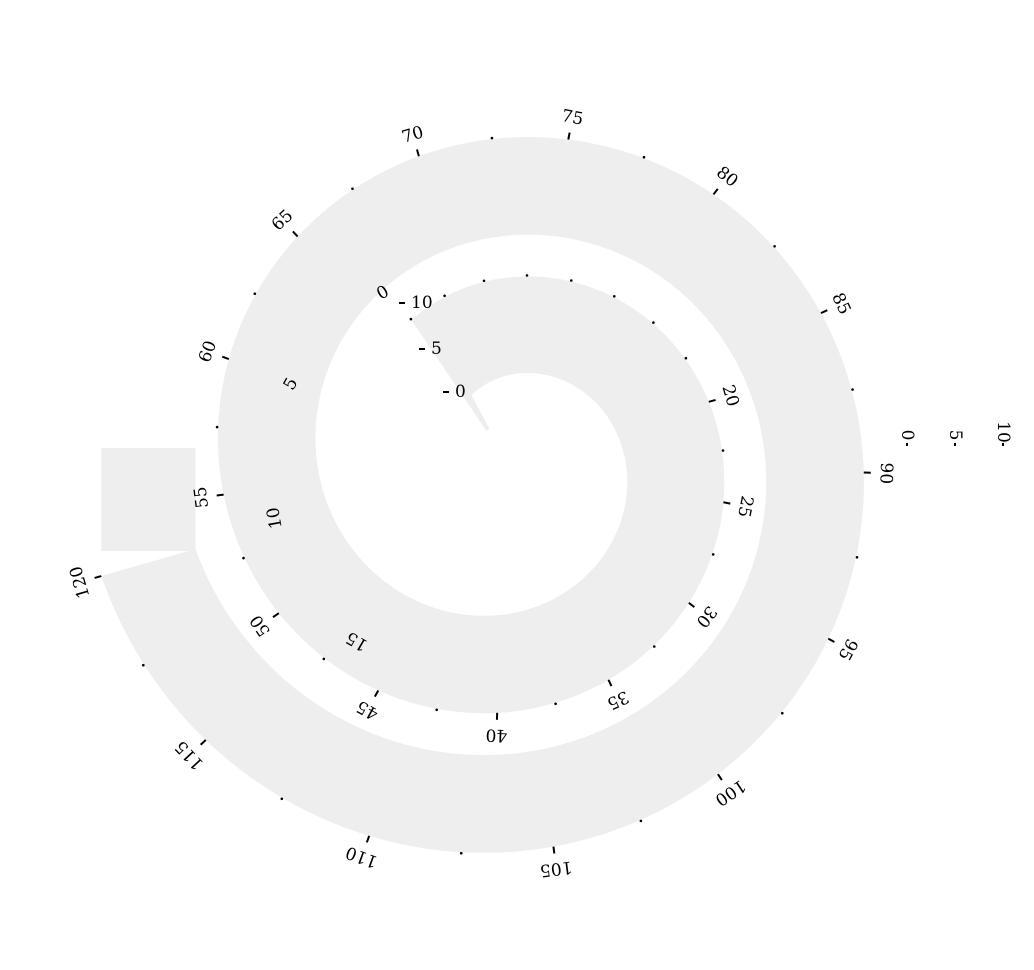 Image resolution: width=1034 pixels, height=970 pixels. Describe the element at coordinates (148, 499) in the screenshot. I see `end-sector-band` at that location.